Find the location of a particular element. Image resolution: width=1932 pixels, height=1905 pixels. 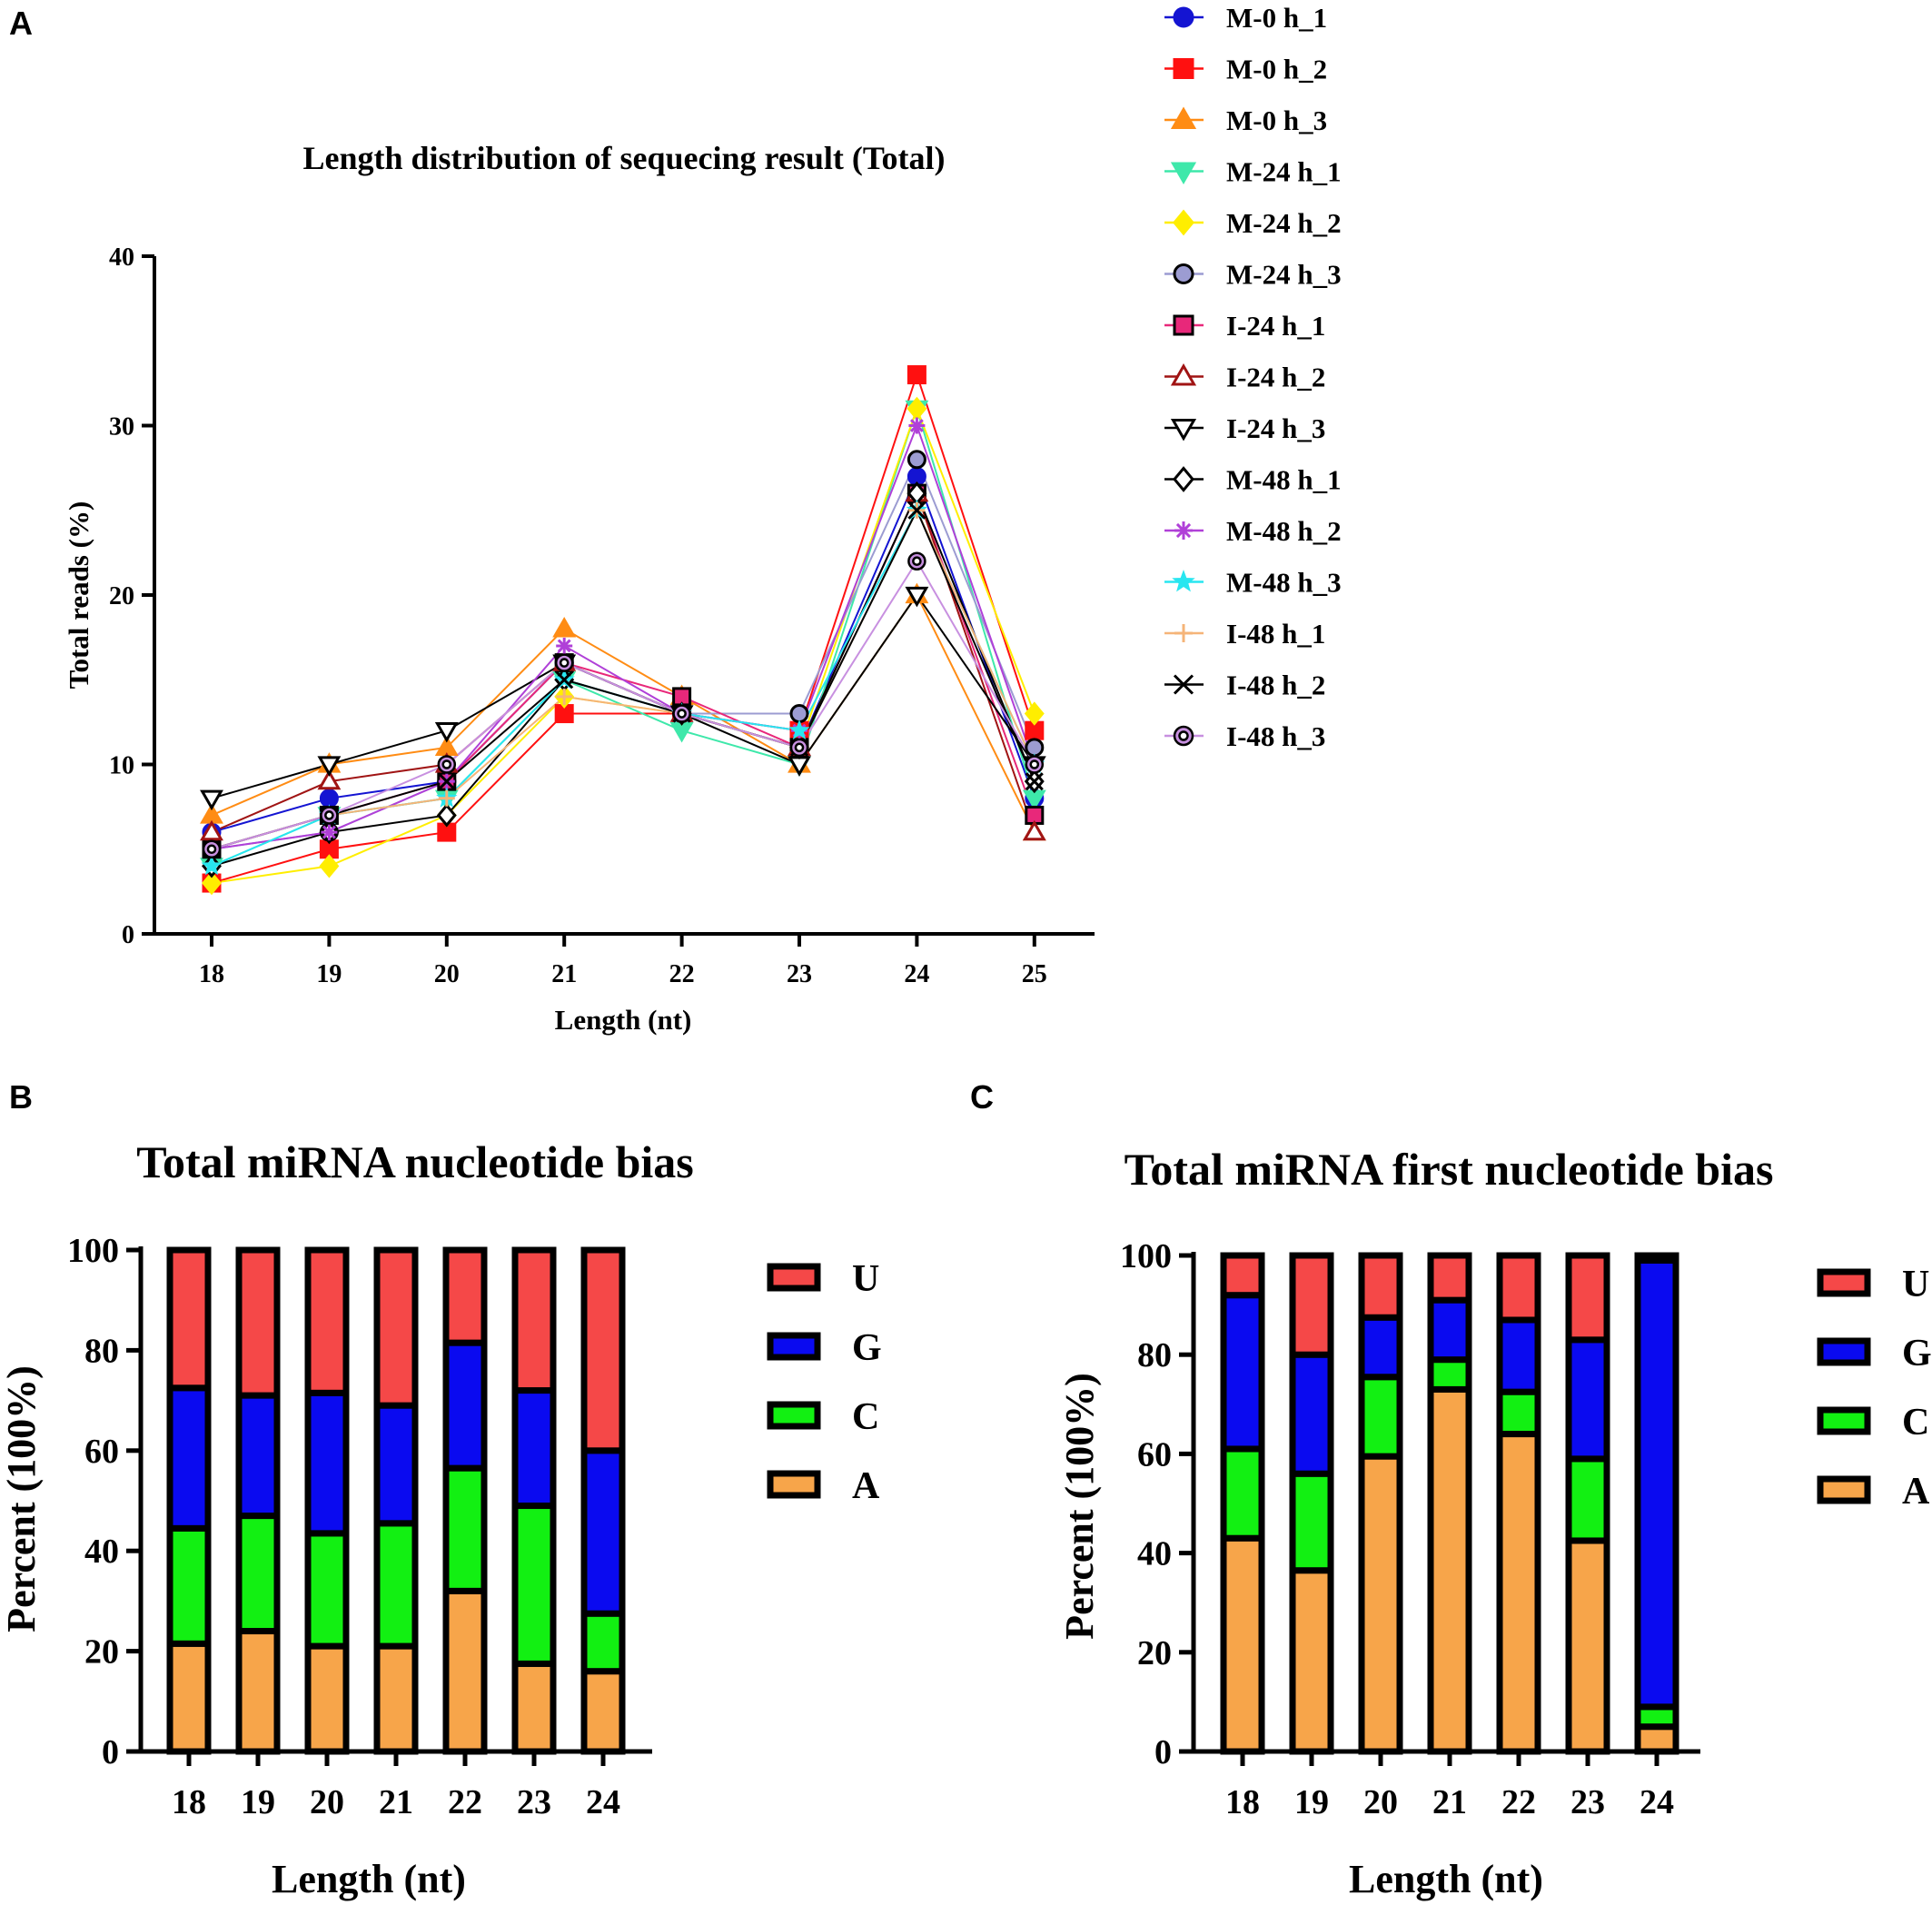

chart-a-markers-I-48 h_3 is located at coordinates (623, 704).